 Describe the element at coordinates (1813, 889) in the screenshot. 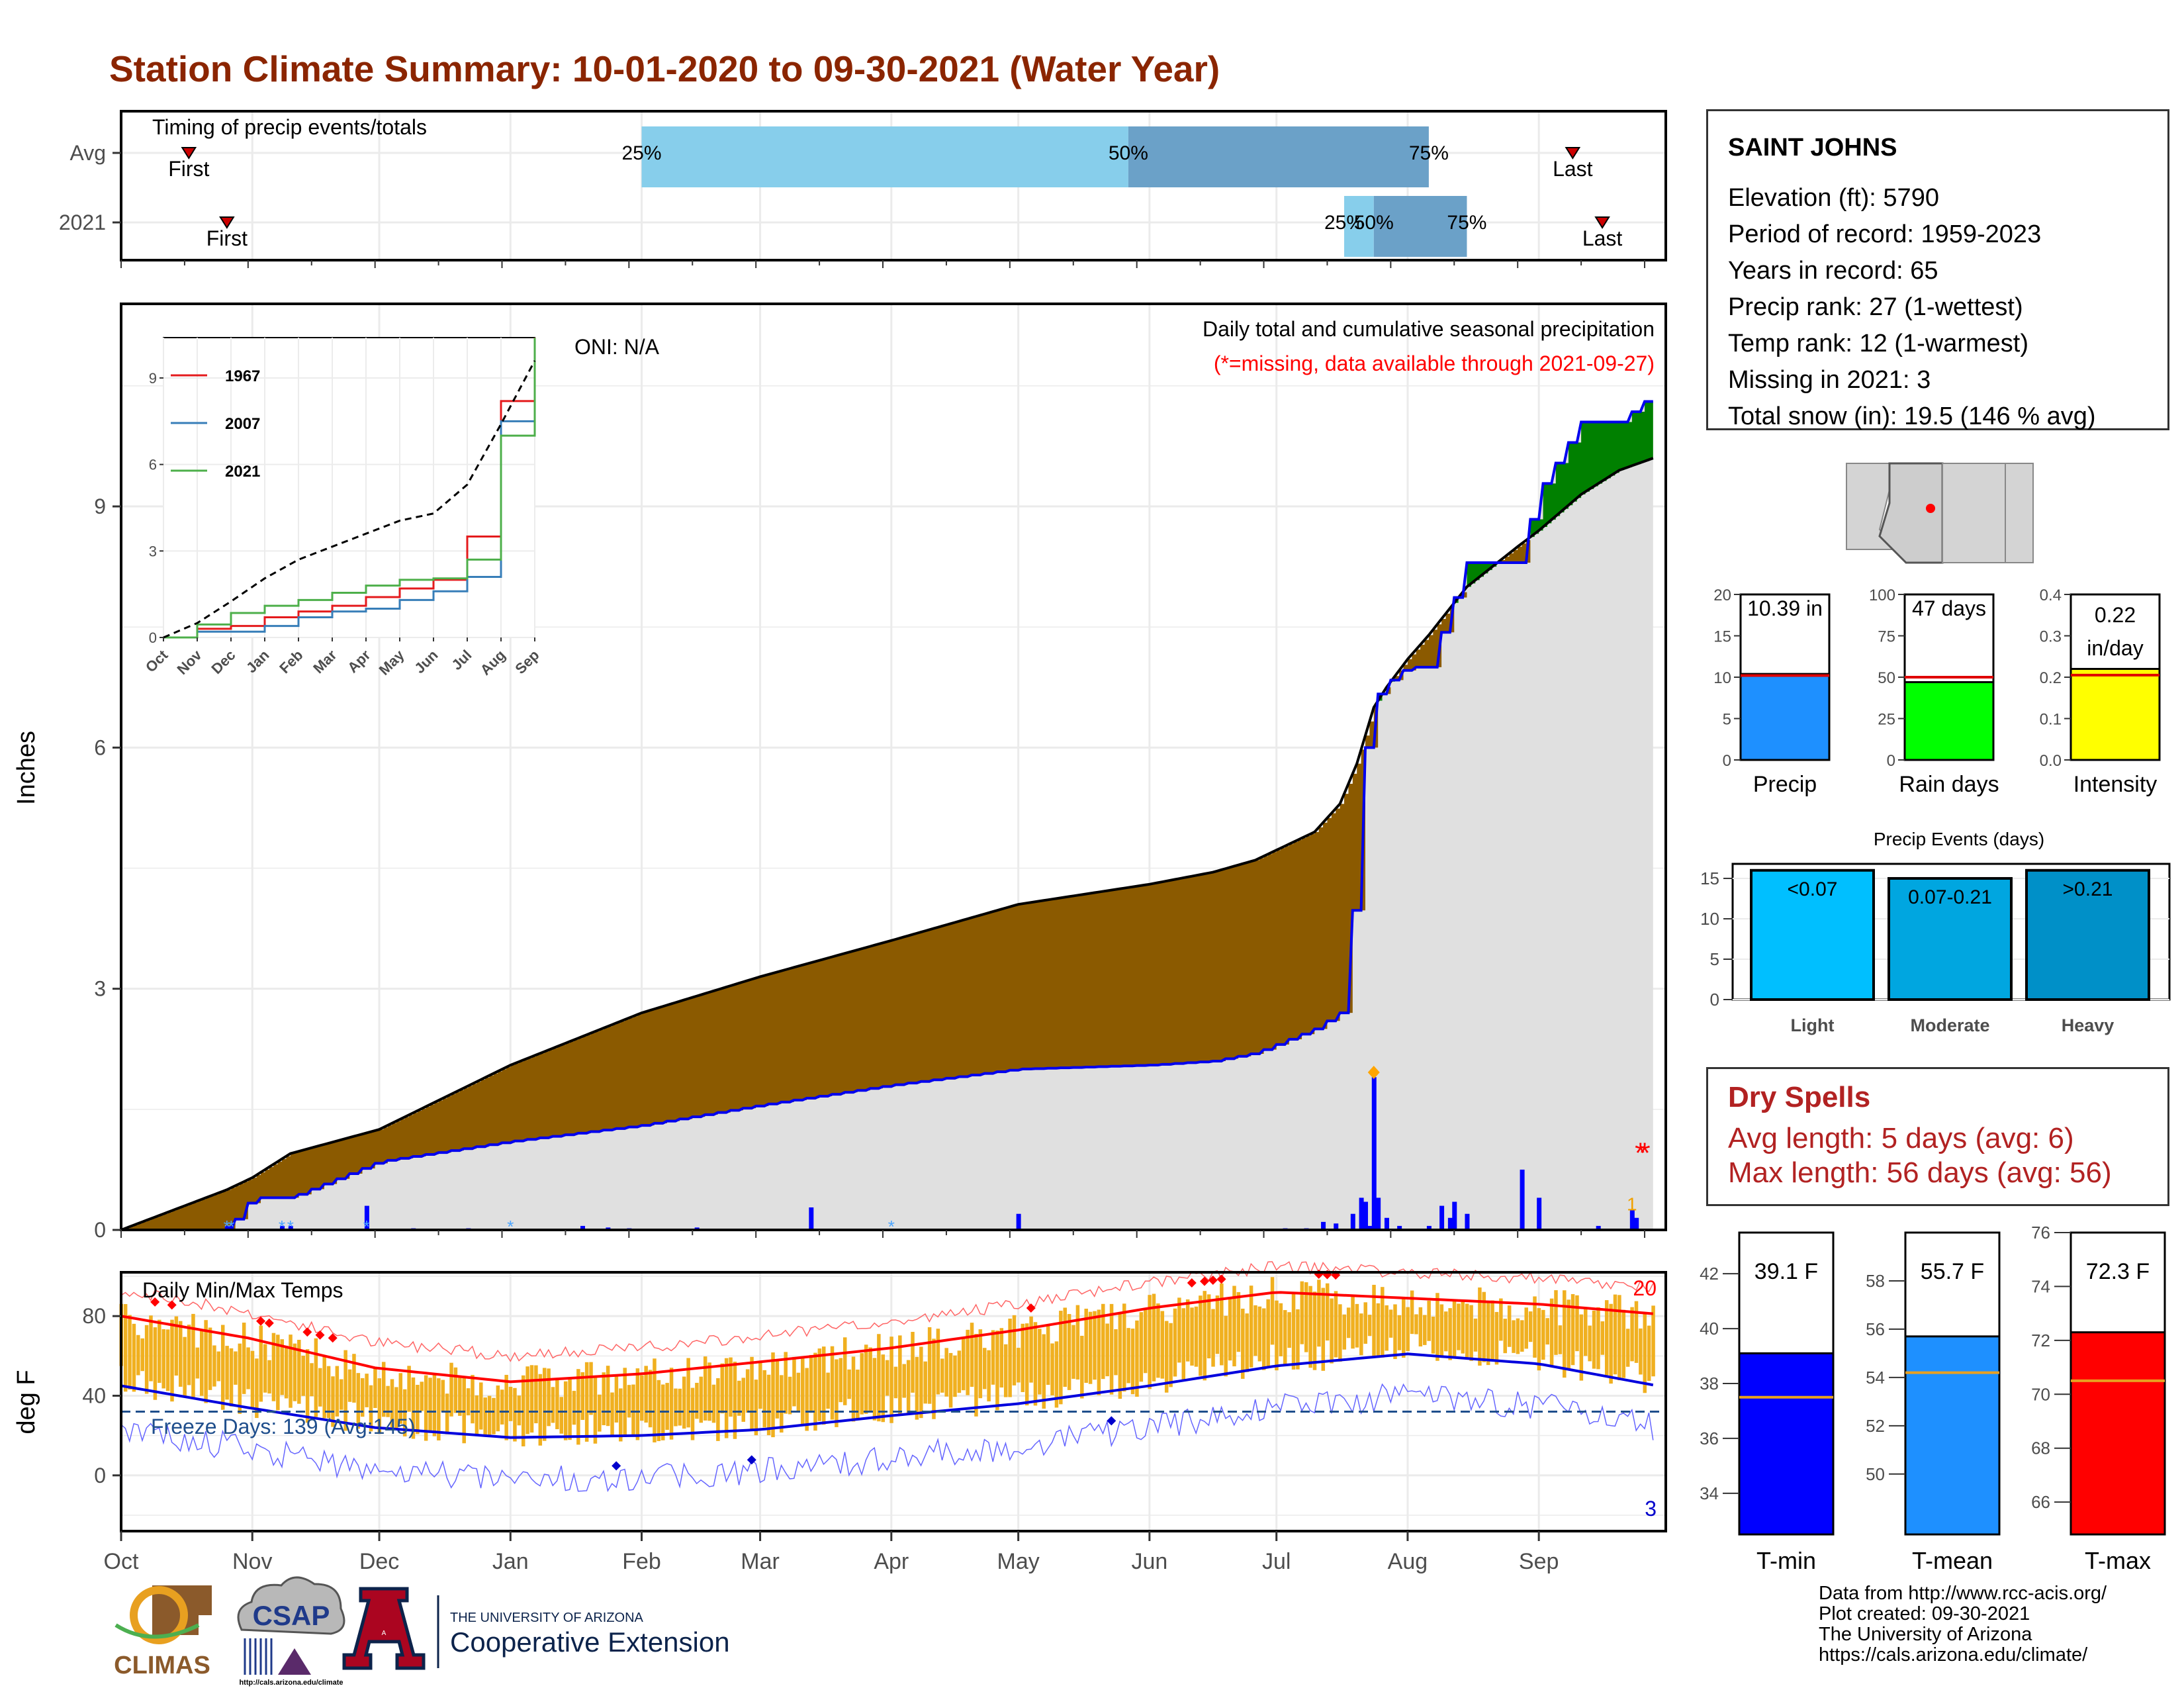

I see `events-bar-range: <0.07` at that location.